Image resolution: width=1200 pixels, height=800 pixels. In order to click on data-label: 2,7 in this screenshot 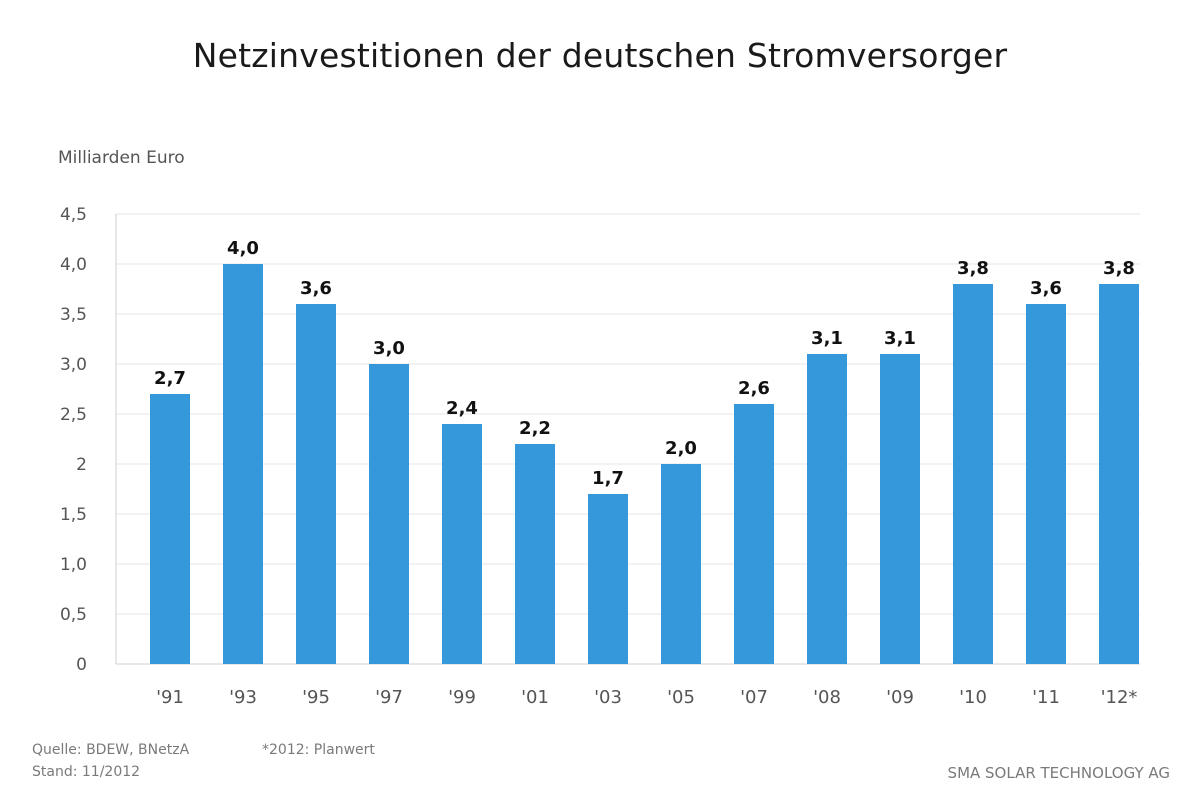, I will do `click(170, 378)`.